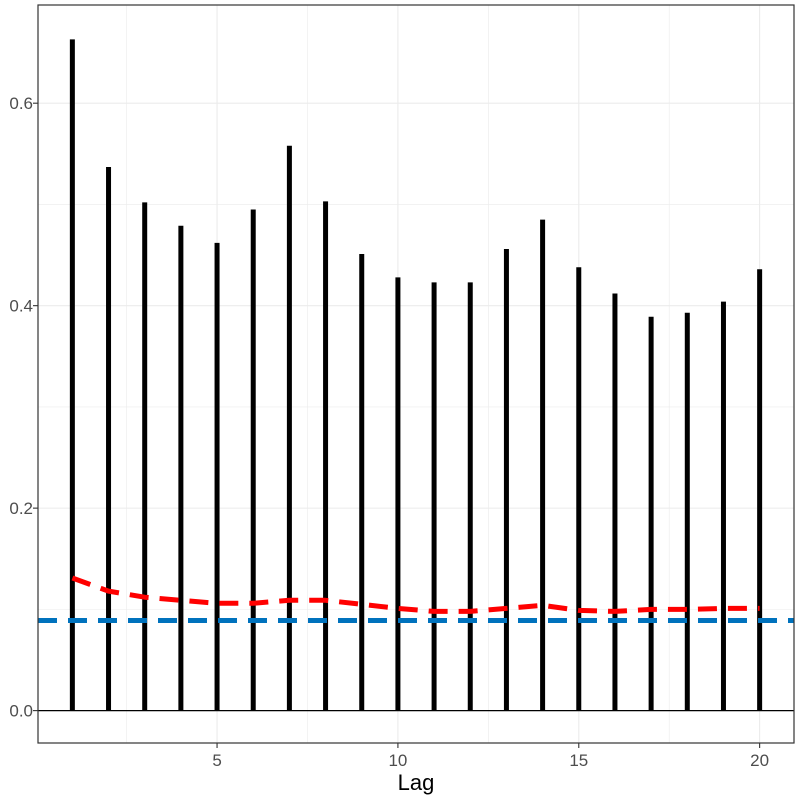 The height and width of the screenshot is (800, 800). I want to click on x-tick-label: 20, so click(759, 760).